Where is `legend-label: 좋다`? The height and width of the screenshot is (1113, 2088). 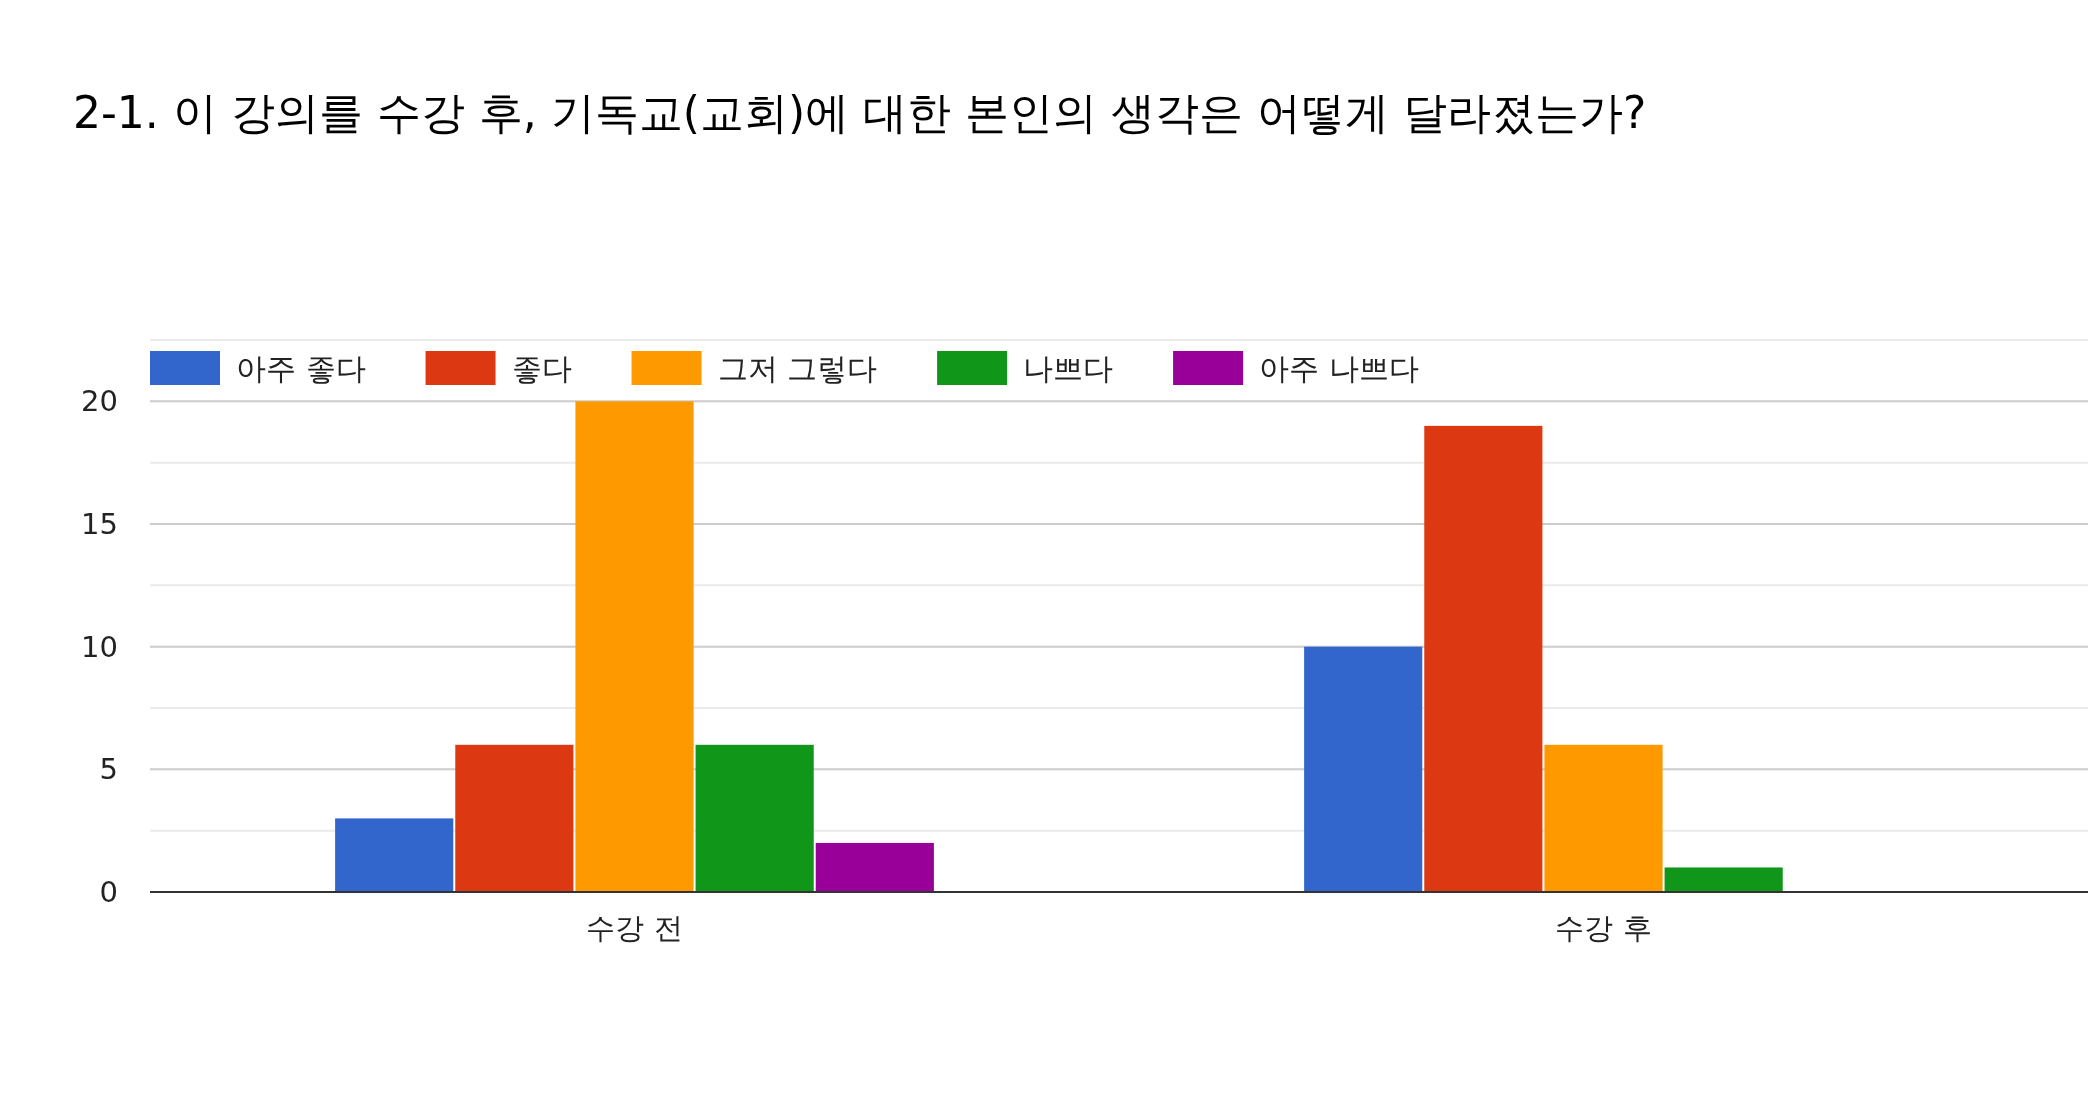
legend-label: 좋다 is located at coordinates (541, 368).